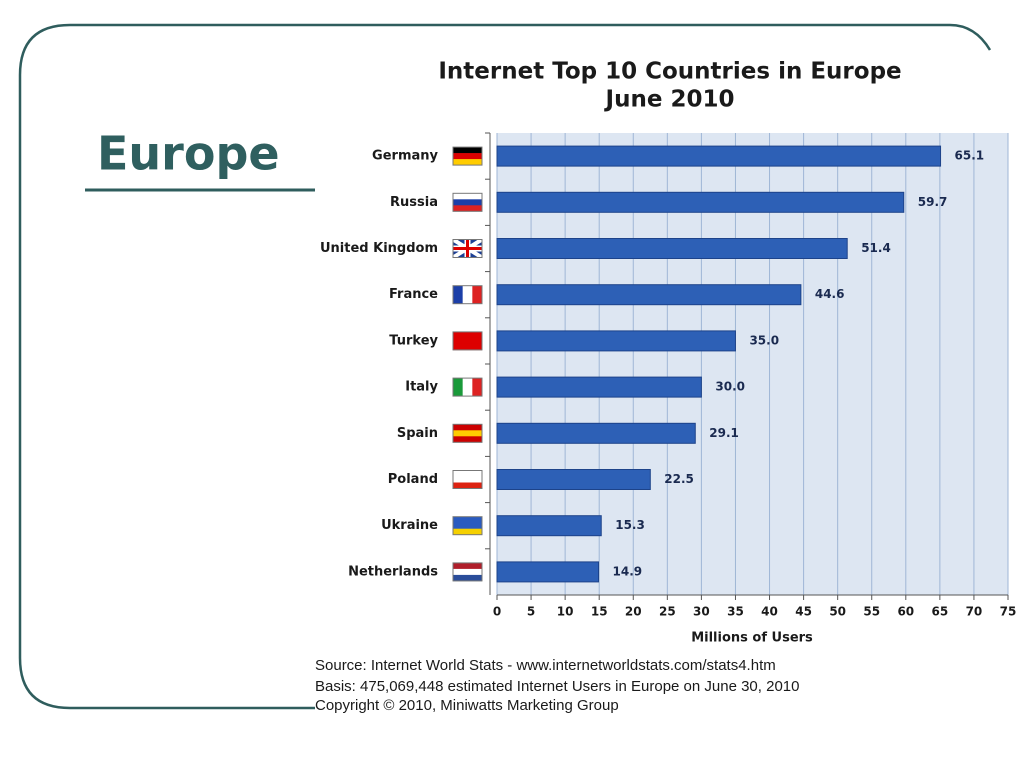 The height and width of the screenshot is (768, 1024). Describe the element at coordinates (701, 612) in the screenshot. I see `x-tick-label: 30` at that location.